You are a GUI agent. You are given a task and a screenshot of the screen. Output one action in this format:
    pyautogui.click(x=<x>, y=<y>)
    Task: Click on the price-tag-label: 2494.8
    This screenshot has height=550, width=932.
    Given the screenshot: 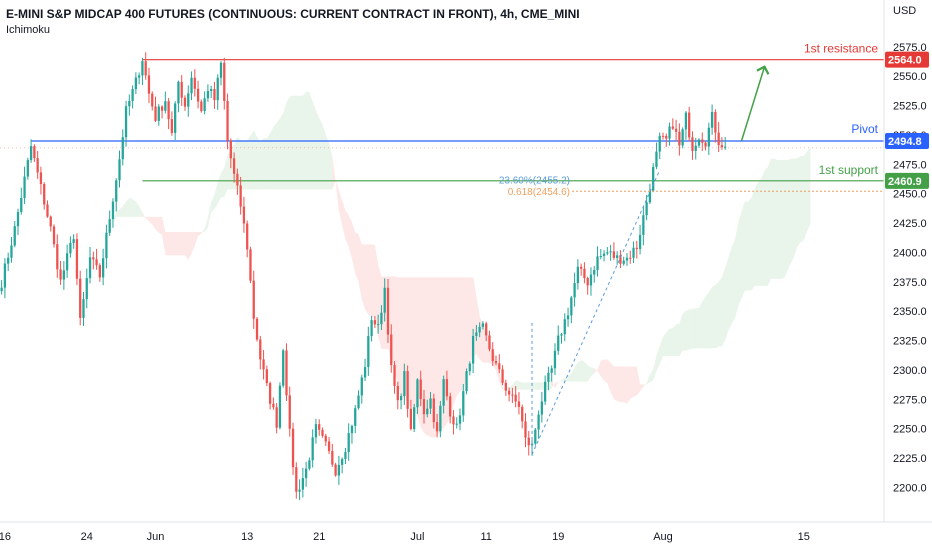 What is the action you would take?
    pyautogui.click(x=905, y=142)
    